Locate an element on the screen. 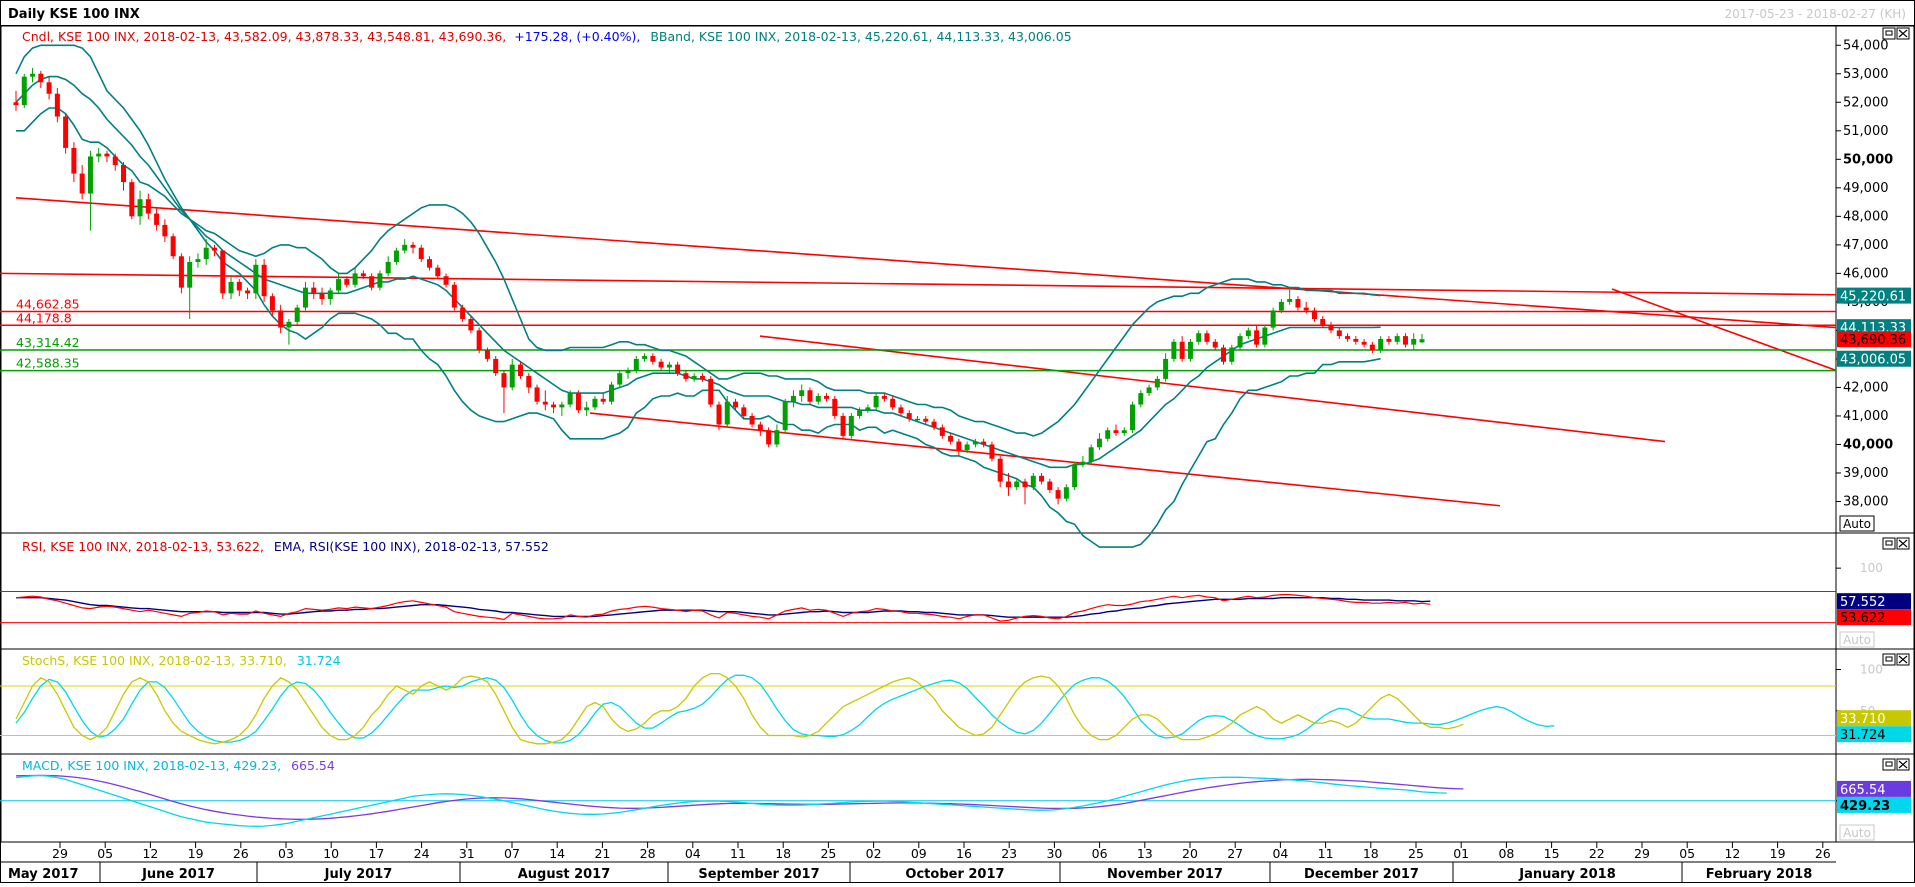 The height and width of the screenshot is (887, 1915). signal-legend-text: 665.54 is located at coordinates (313, 765).